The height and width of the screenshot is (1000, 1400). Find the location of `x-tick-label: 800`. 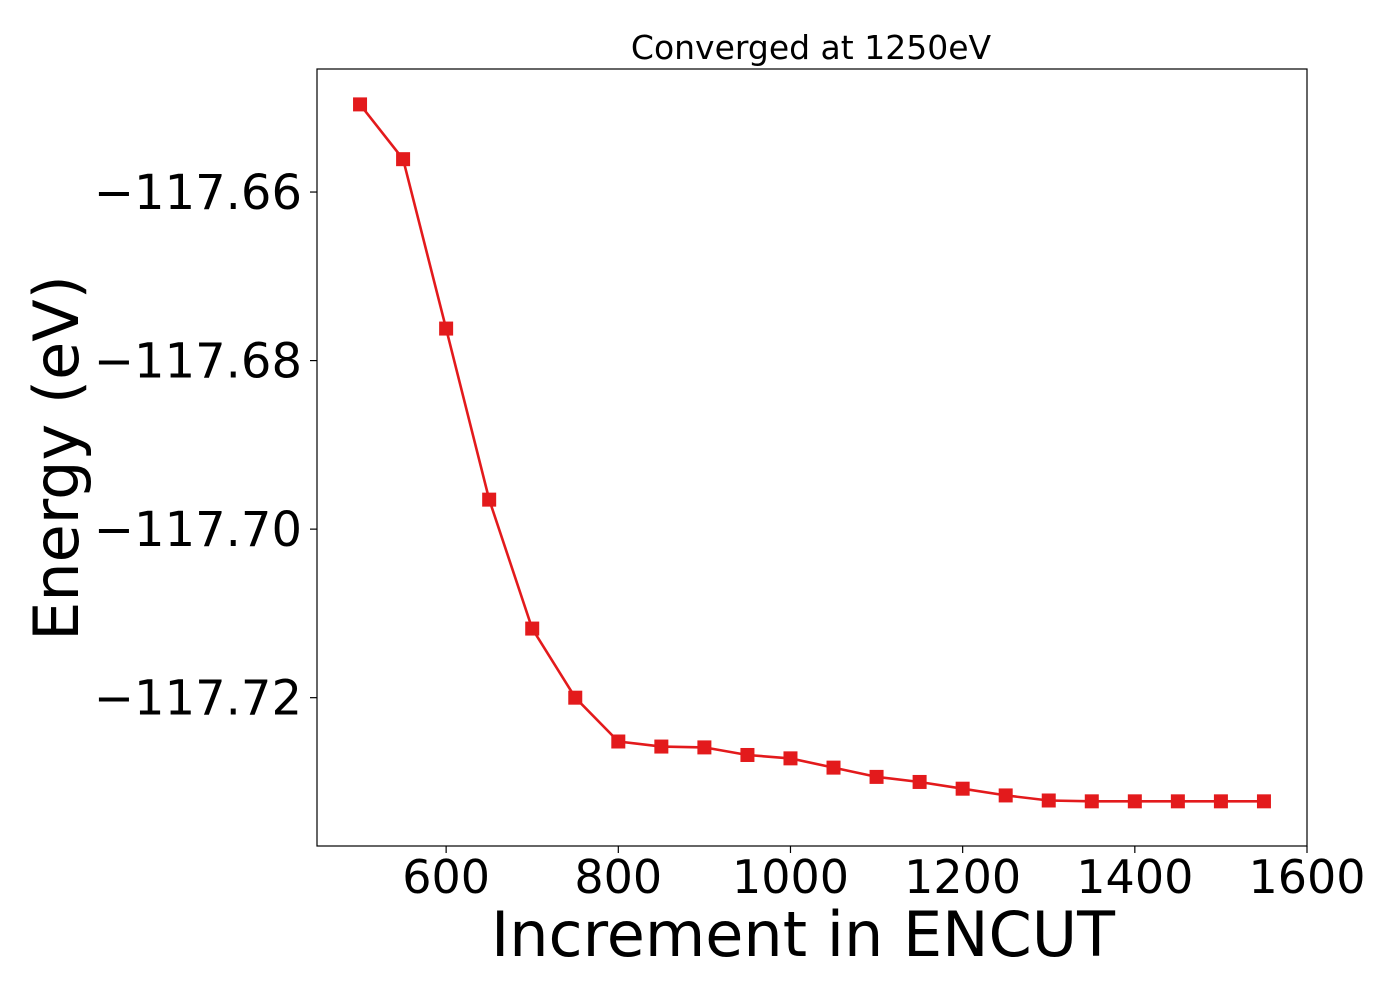

x-tick-label: 800 is located at coordinates (618, 877).